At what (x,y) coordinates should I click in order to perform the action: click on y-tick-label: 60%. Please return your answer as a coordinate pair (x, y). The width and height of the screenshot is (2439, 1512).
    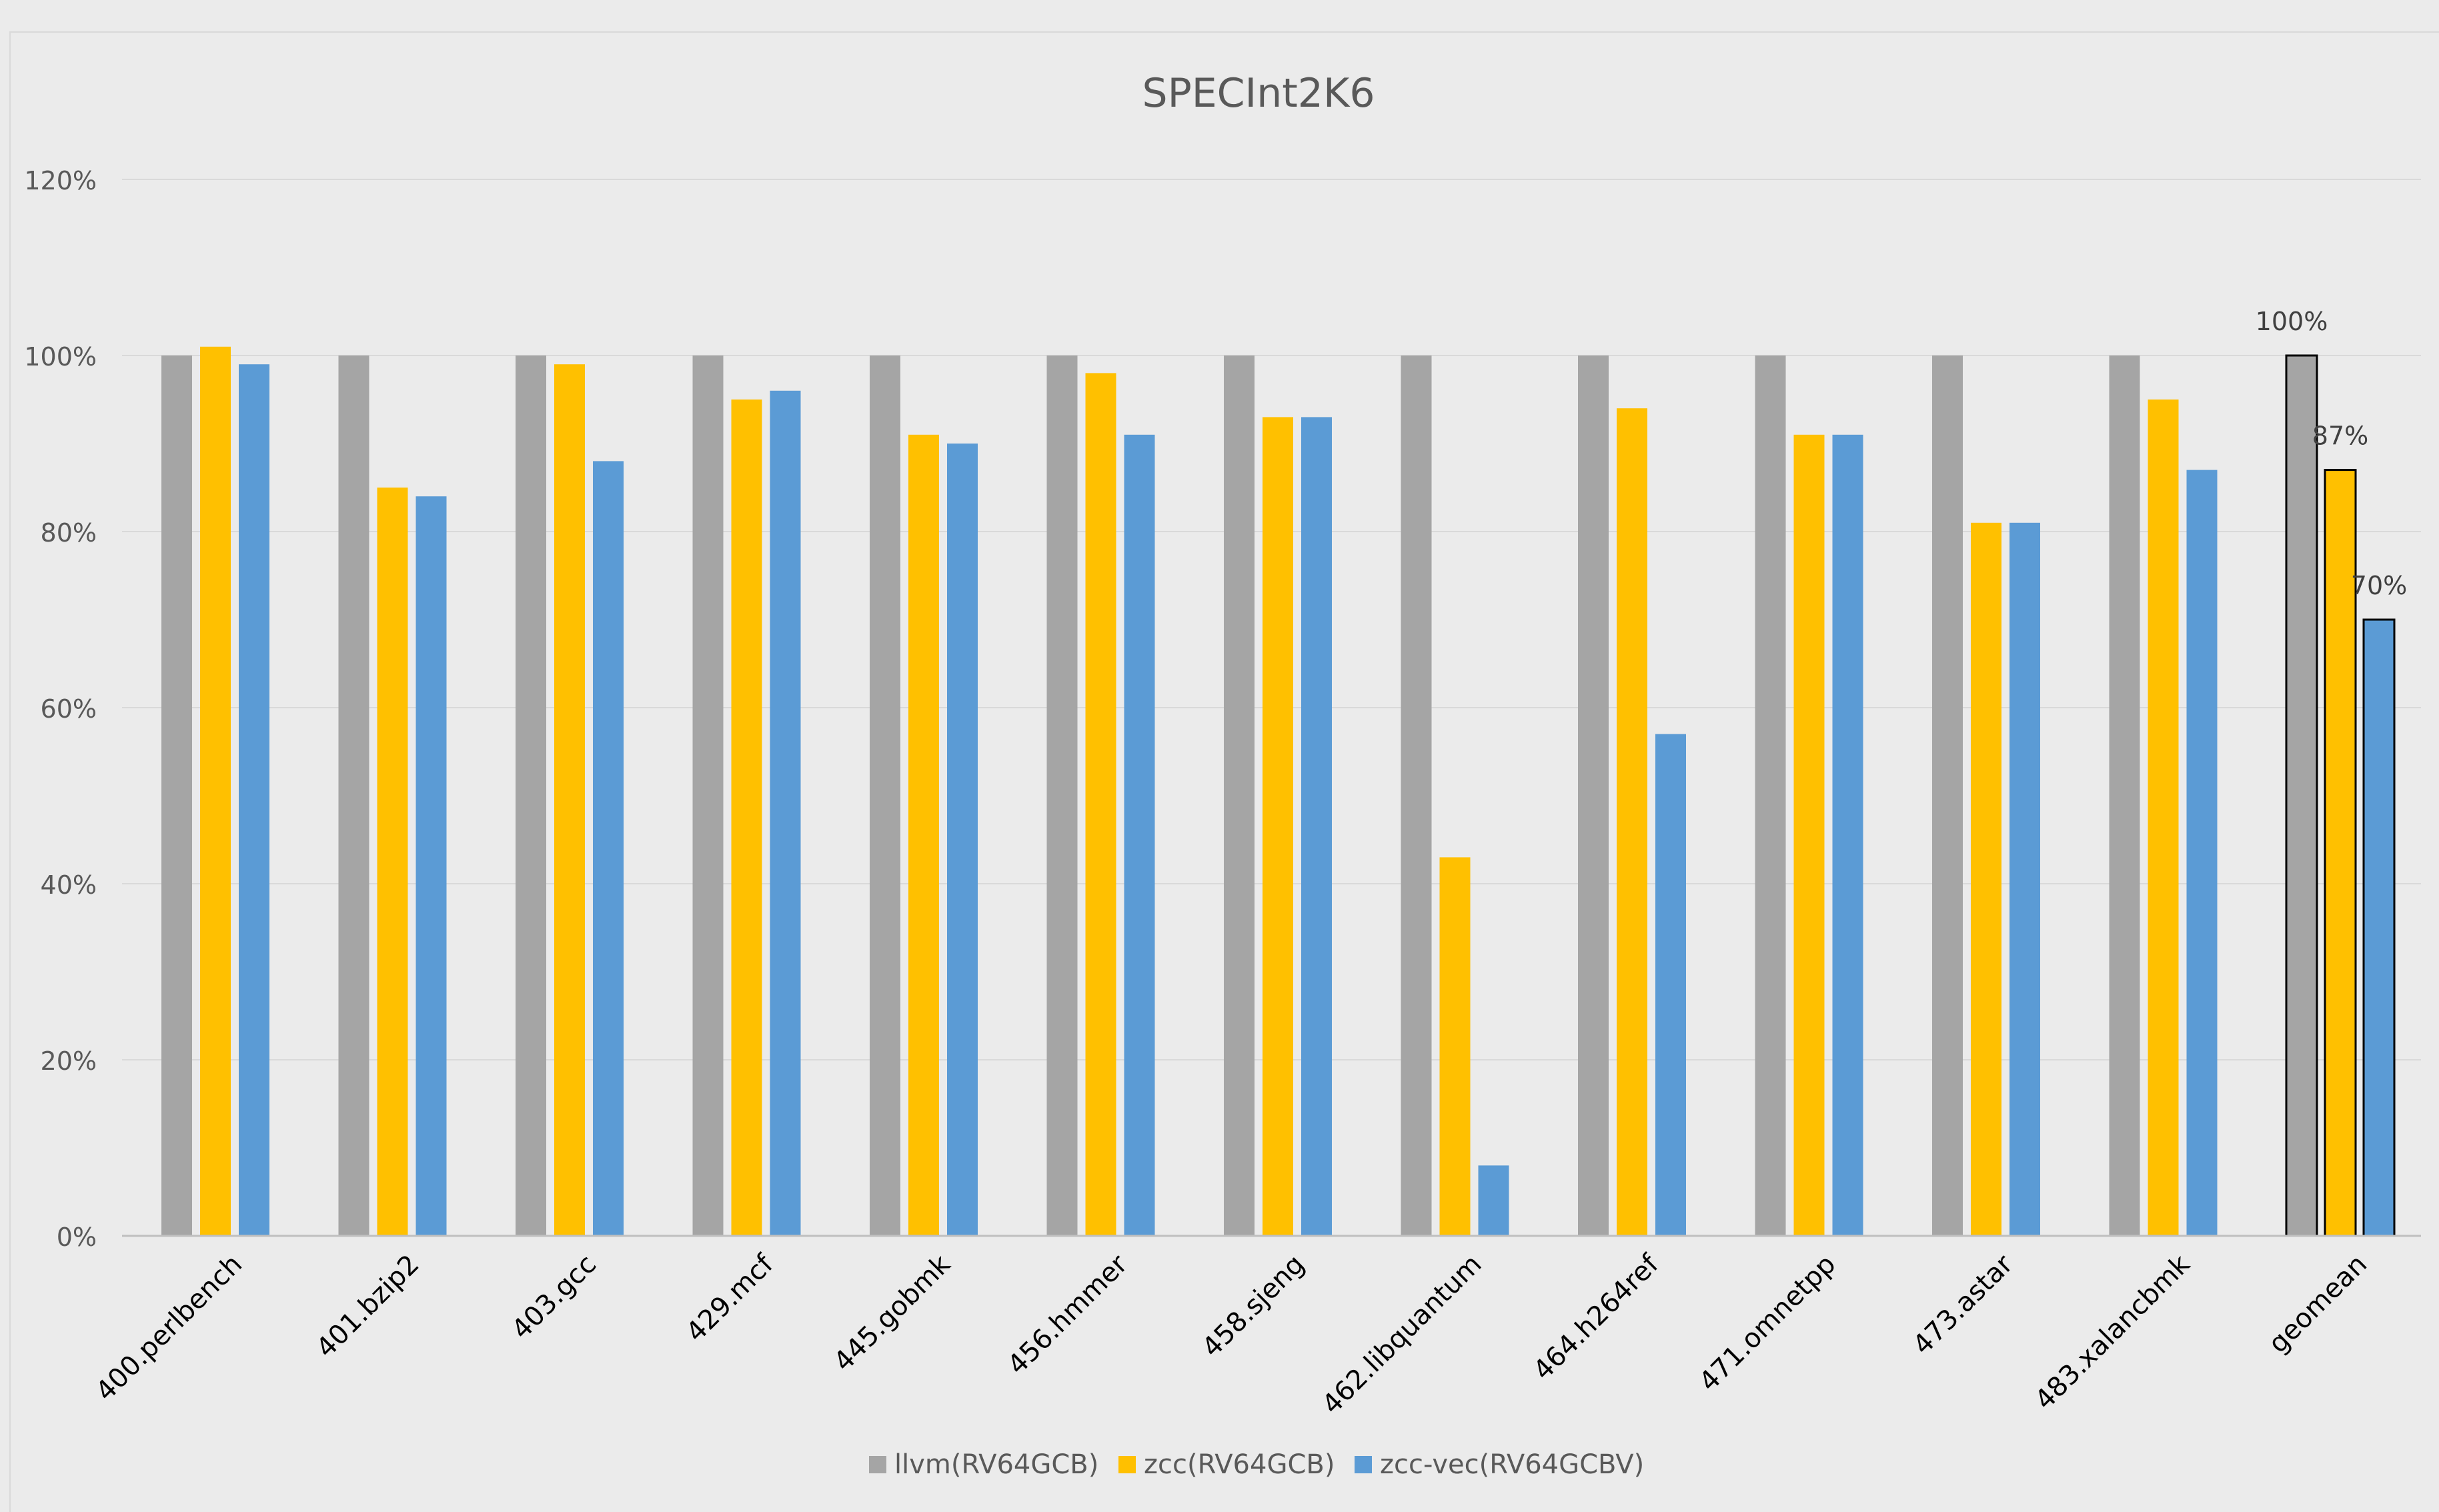
    Looking at the image, I should click on (69, 709).